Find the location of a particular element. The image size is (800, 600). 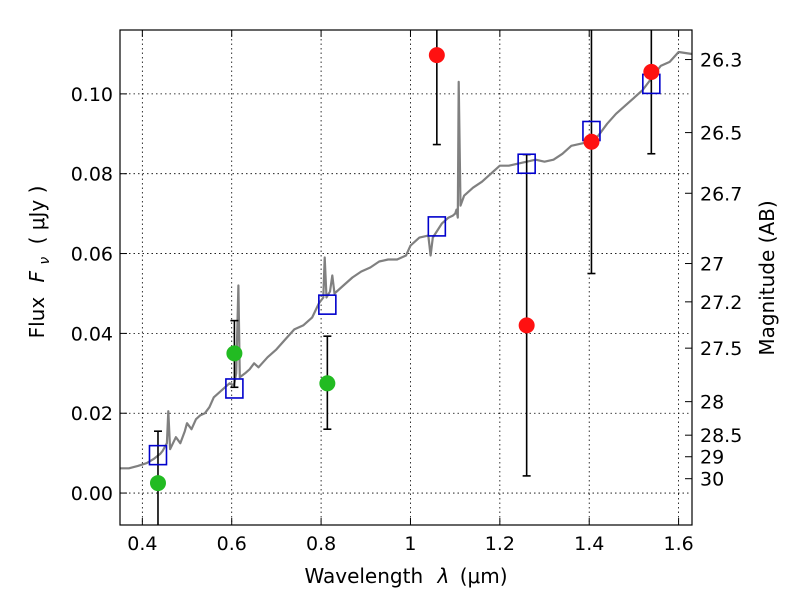

magnitude-tick-label: 26.5 is located at coordinates (721, 134).